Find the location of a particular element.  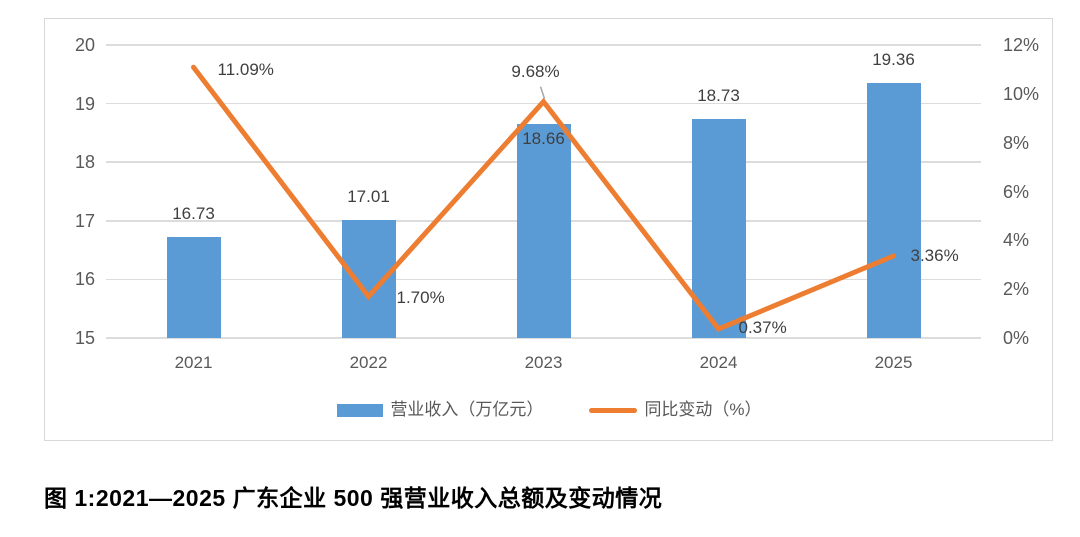

legend-label-revenue: 营业收入（万亿元） is located at coordinates (467, 409).